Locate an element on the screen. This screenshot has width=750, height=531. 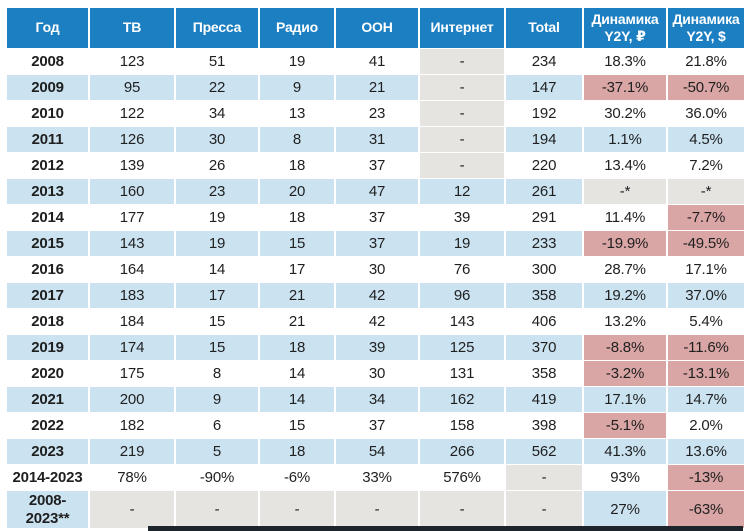
column-header-3: Радио is located at coordinates (297, 28).